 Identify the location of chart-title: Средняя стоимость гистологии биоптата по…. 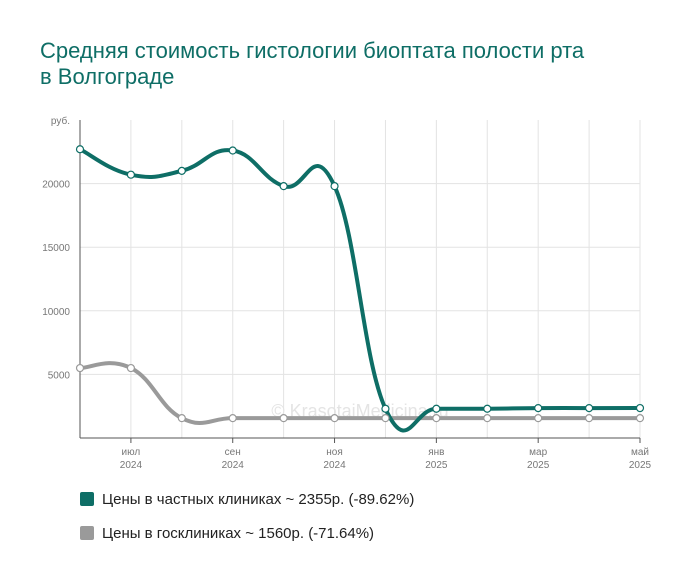
(312, 63).